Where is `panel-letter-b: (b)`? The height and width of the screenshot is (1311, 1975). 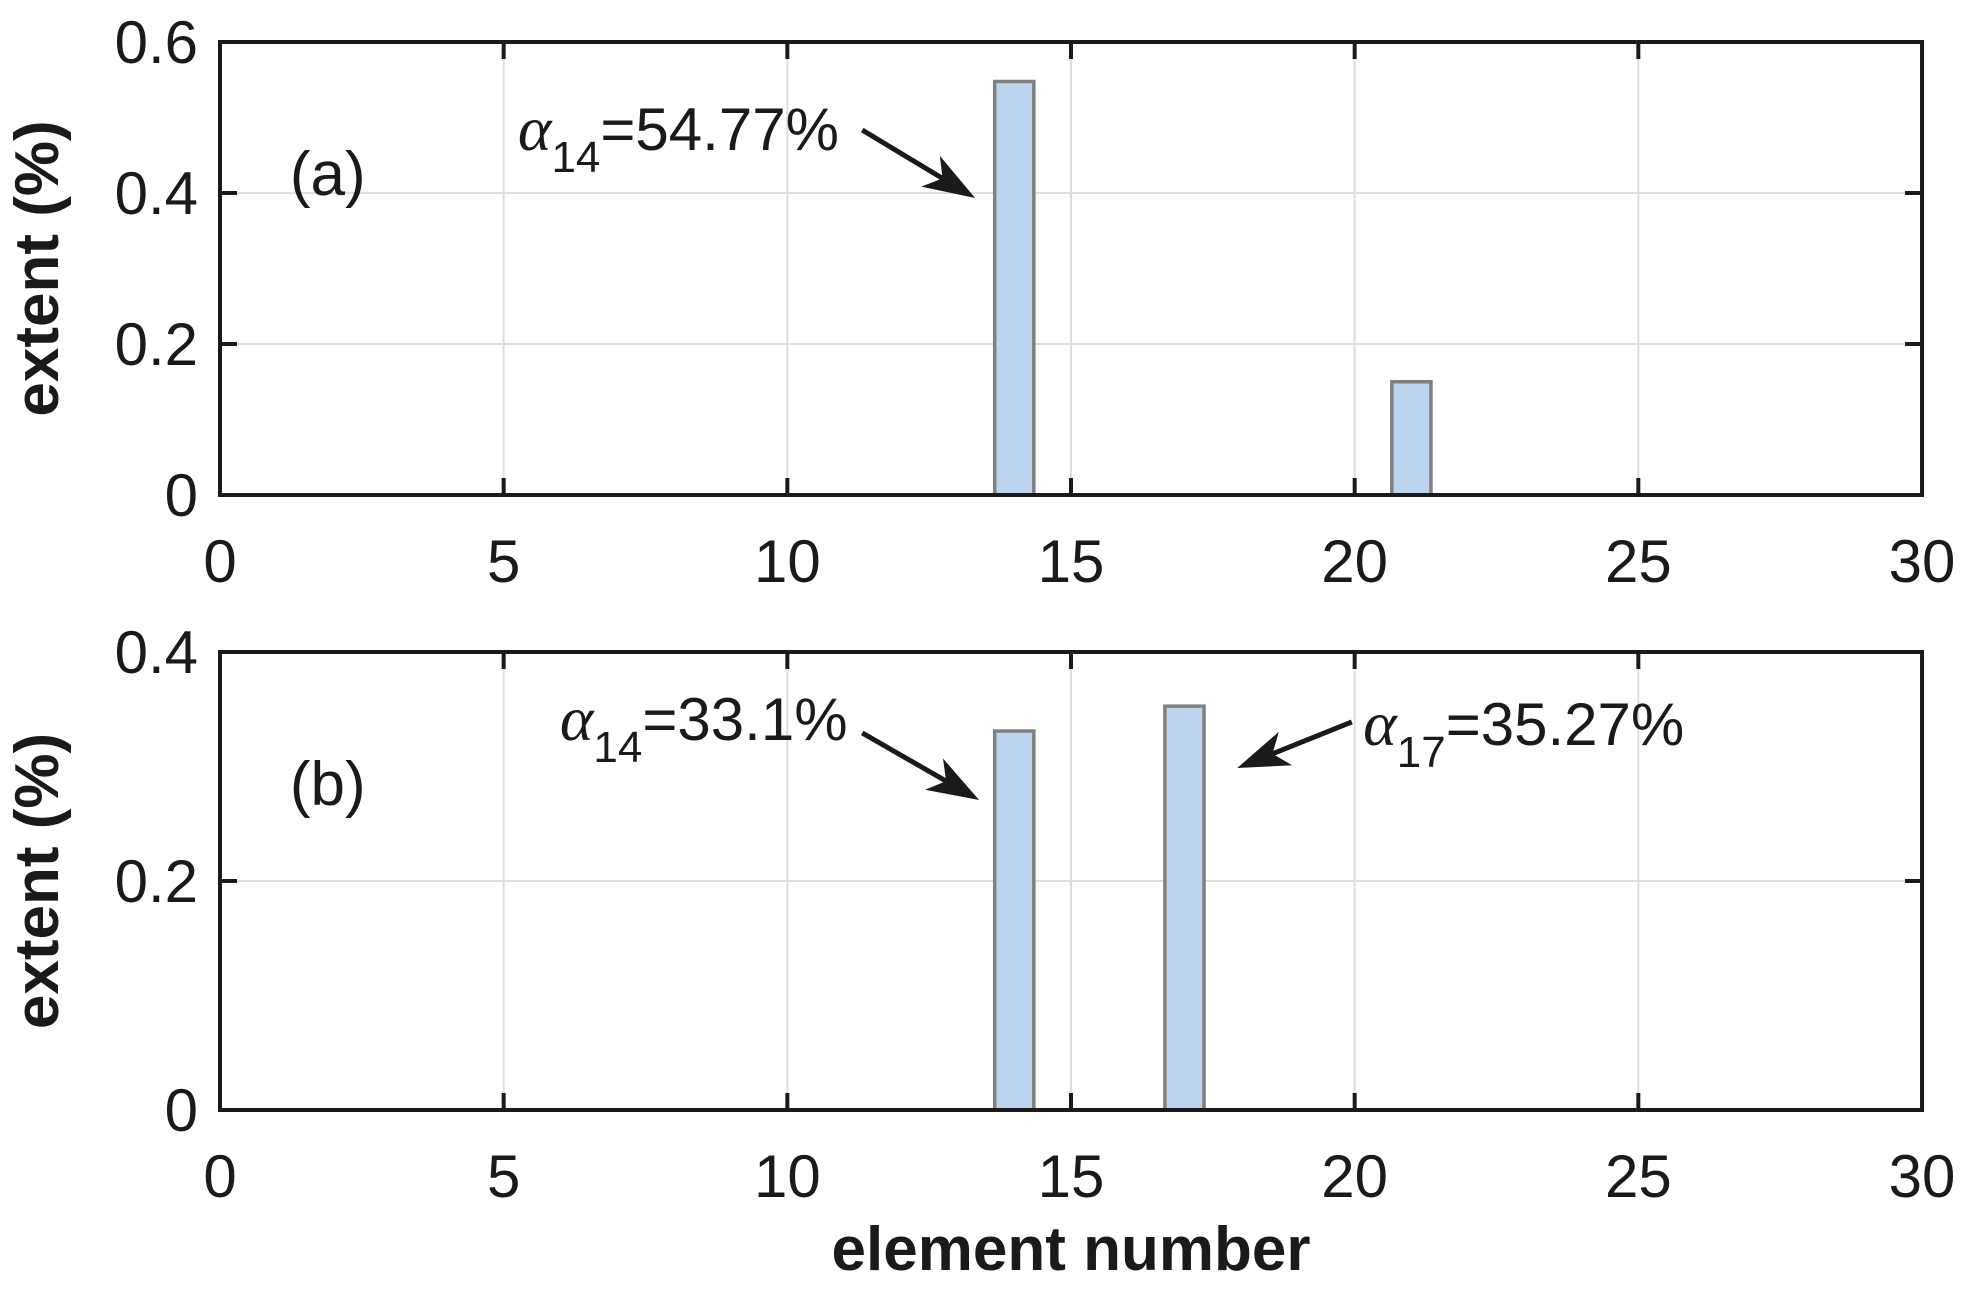
panel-letter-b: (b) is located at coordinates (328, 784).